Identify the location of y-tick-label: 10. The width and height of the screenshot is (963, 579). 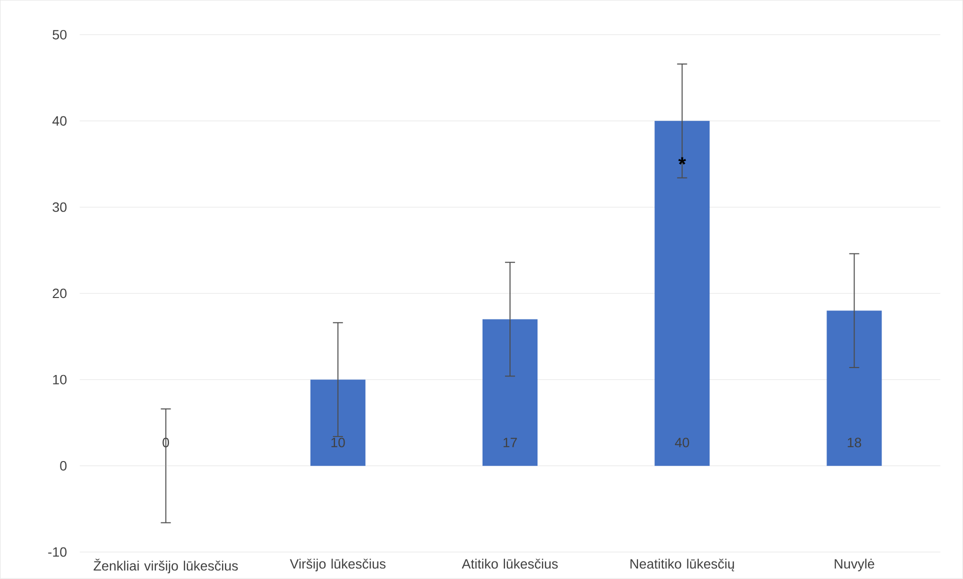
(60, 379).